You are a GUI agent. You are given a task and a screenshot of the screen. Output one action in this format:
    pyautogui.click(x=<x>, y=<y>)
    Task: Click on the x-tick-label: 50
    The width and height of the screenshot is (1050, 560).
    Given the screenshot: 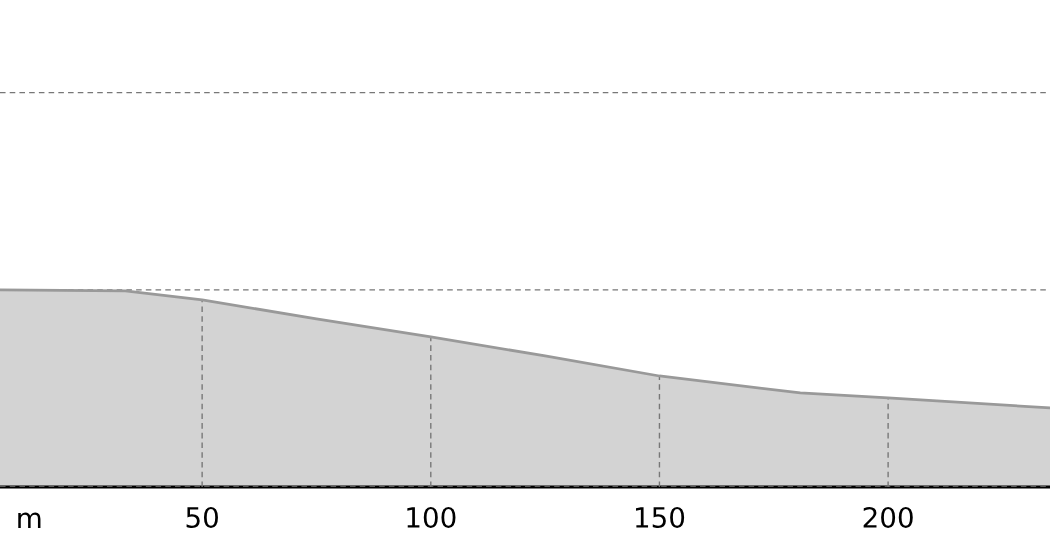 What is the action you would take?
    pyautogui.click(x=202, y=517)
    